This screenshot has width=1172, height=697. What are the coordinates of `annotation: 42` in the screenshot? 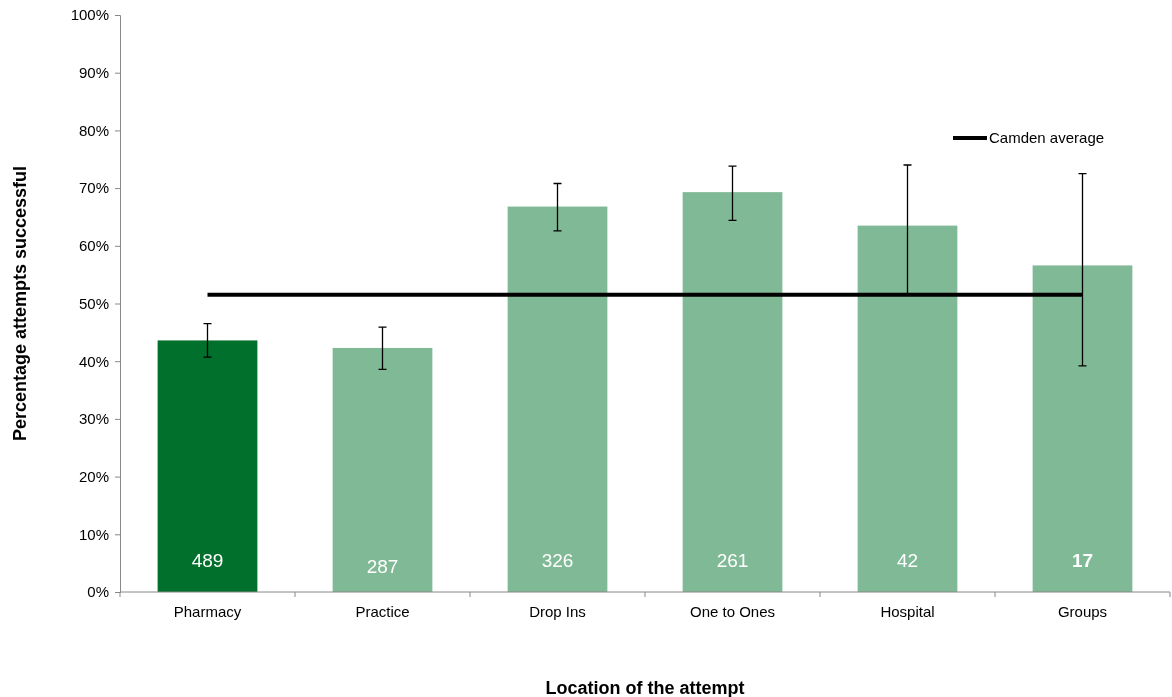 It's located at (907, 560).